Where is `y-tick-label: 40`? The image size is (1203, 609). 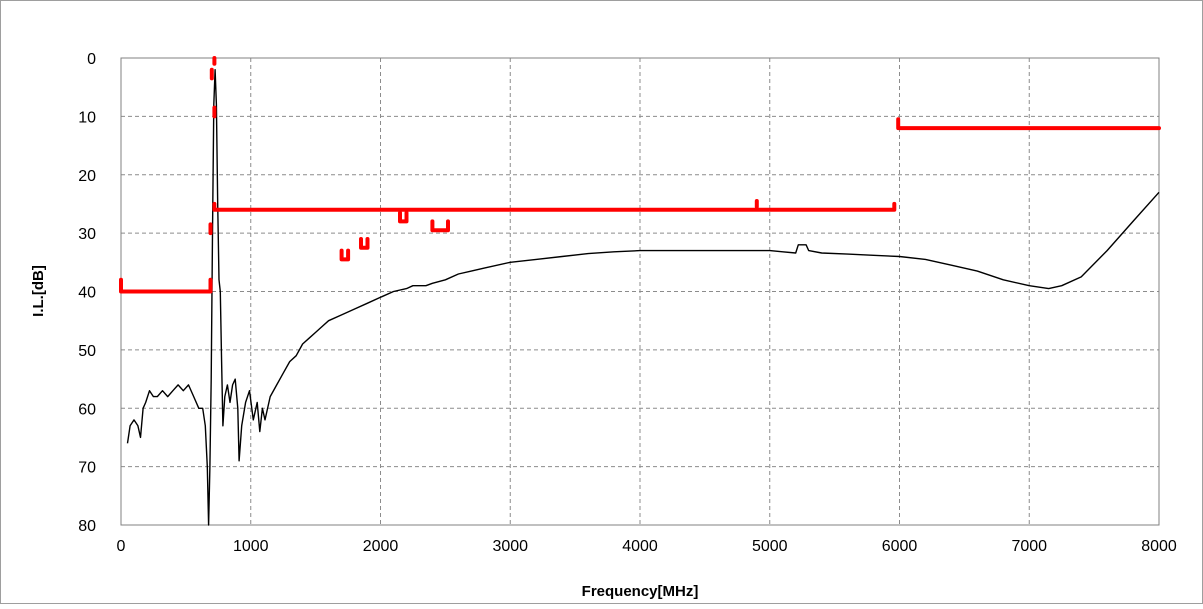
y-tick-label: 40 is located at coordinates (87, 293).